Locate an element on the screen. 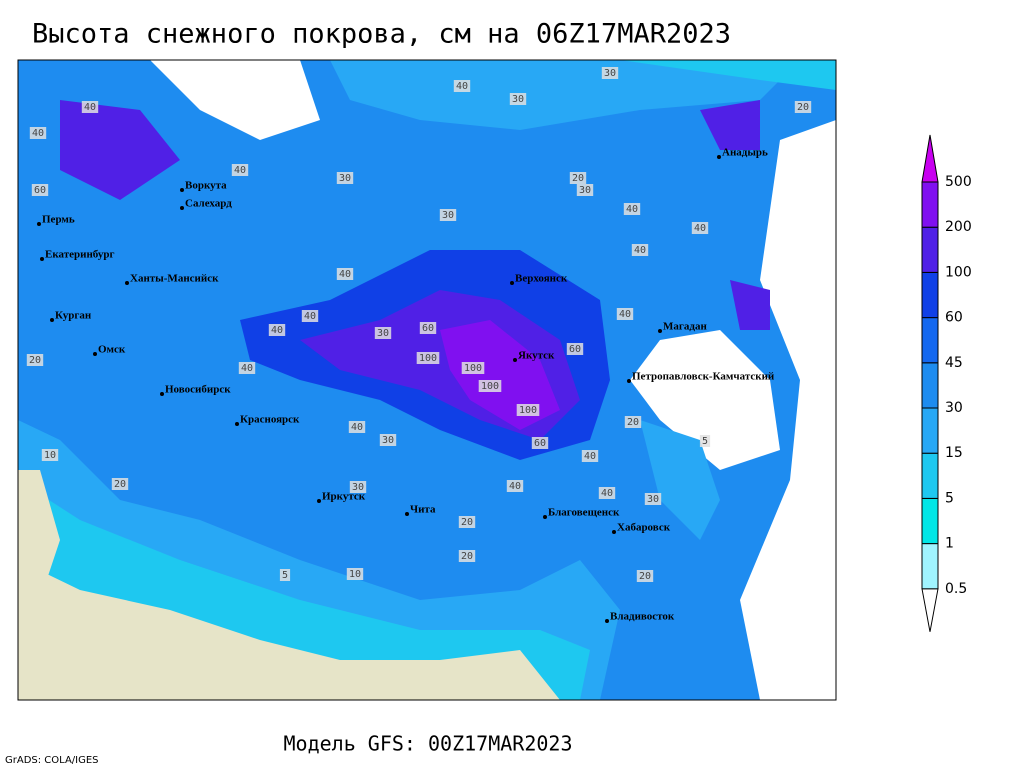  credit: GrADS: COLA/IGES is located at coordinates (52, 760).